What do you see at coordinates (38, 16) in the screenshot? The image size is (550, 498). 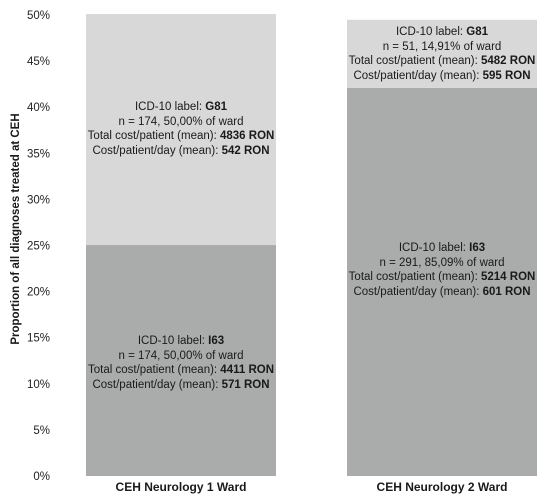 I see `y-tick-label: 50%` at bounding box center [38, 16].